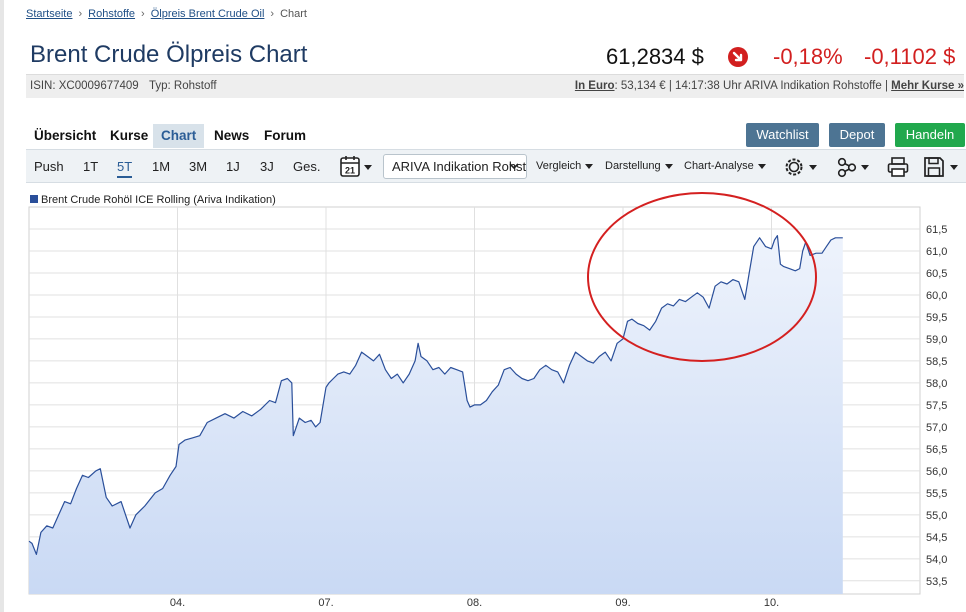 Image resolution: width=966 pixels, height=612 pixels. What do you see at coordinates (702, 277) in the screenshot?
I see `highlight-oval-annotation` at bounding box center [702, 277].